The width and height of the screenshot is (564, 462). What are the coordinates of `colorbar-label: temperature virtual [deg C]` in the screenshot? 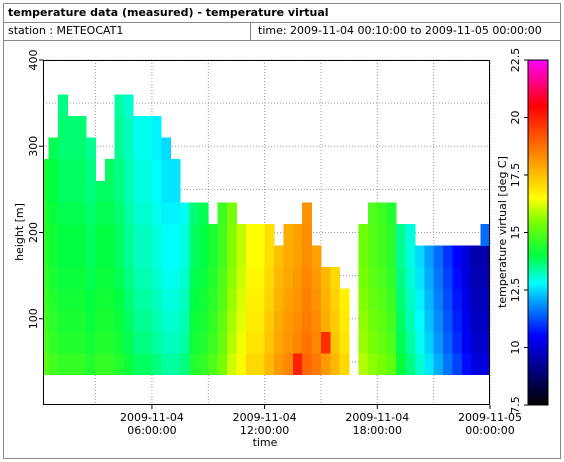 It's located at (502, 232).